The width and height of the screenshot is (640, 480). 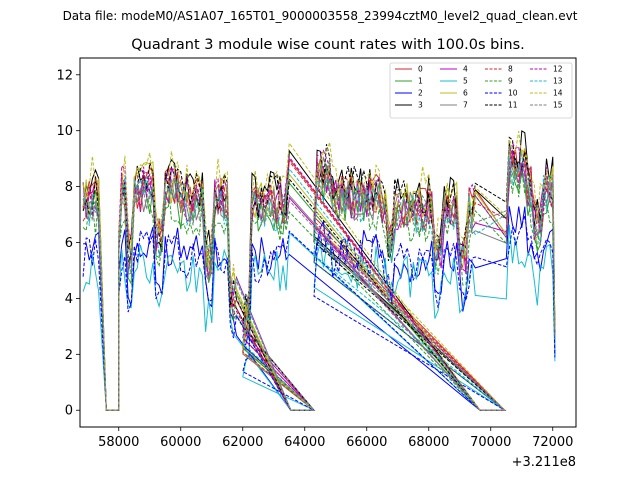 I want to click on y-tick-label: 4, so click(x=69, y=299).